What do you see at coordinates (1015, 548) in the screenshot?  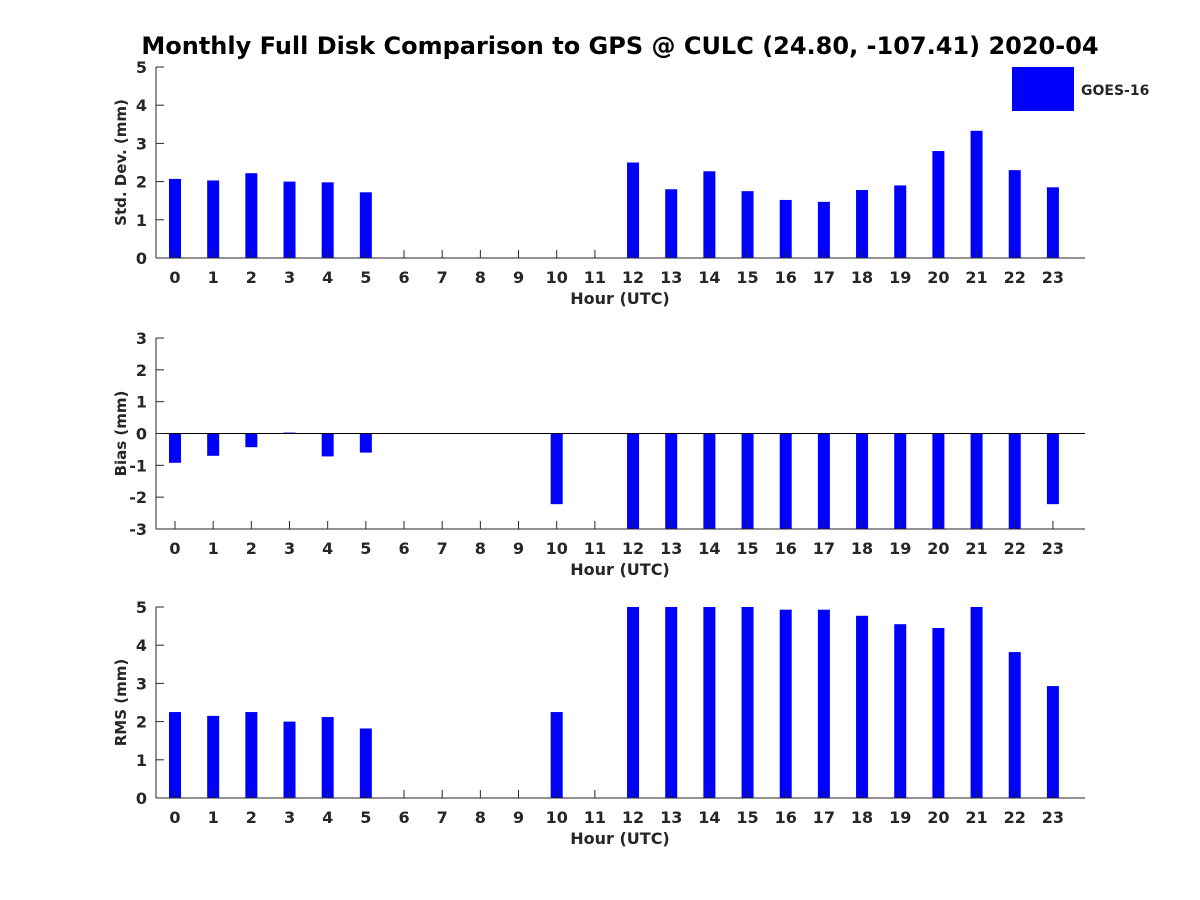 I see `bias-x-tick-label: 22` at bounding box center [1015, 548].